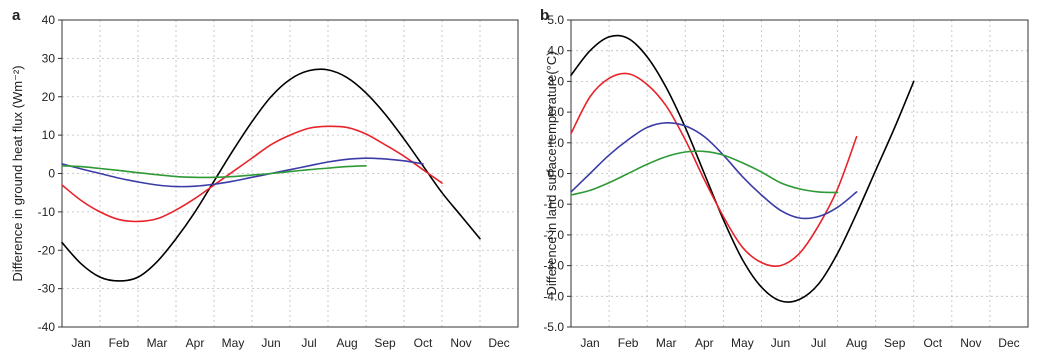 The height and width of the screenshot is (358, 1043). What do you see at coordinates (47, 212) in the screenshot?
I see `y-tick-label: -10` at bounding box center [47, 212].